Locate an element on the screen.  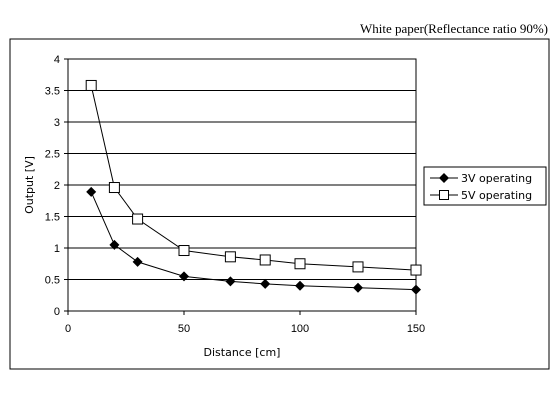
x-tick-label: 0 is located at coordinates (68, 329).